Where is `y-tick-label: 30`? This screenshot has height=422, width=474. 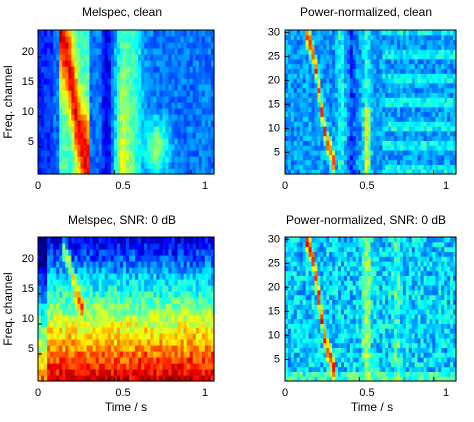
y-tick-label: 30 is located at coordinates (274, 32).